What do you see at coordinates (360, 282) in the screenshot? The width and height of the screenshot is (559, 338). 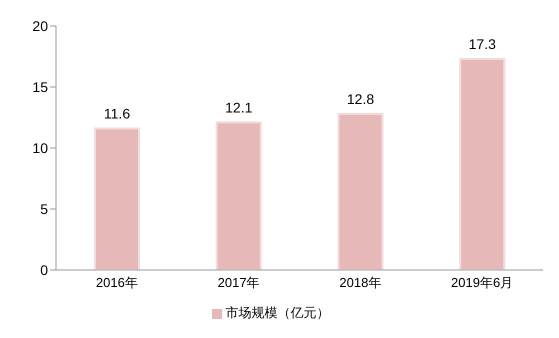 I see `x-tick-label: 2018年` at bounding box center [360, 282].